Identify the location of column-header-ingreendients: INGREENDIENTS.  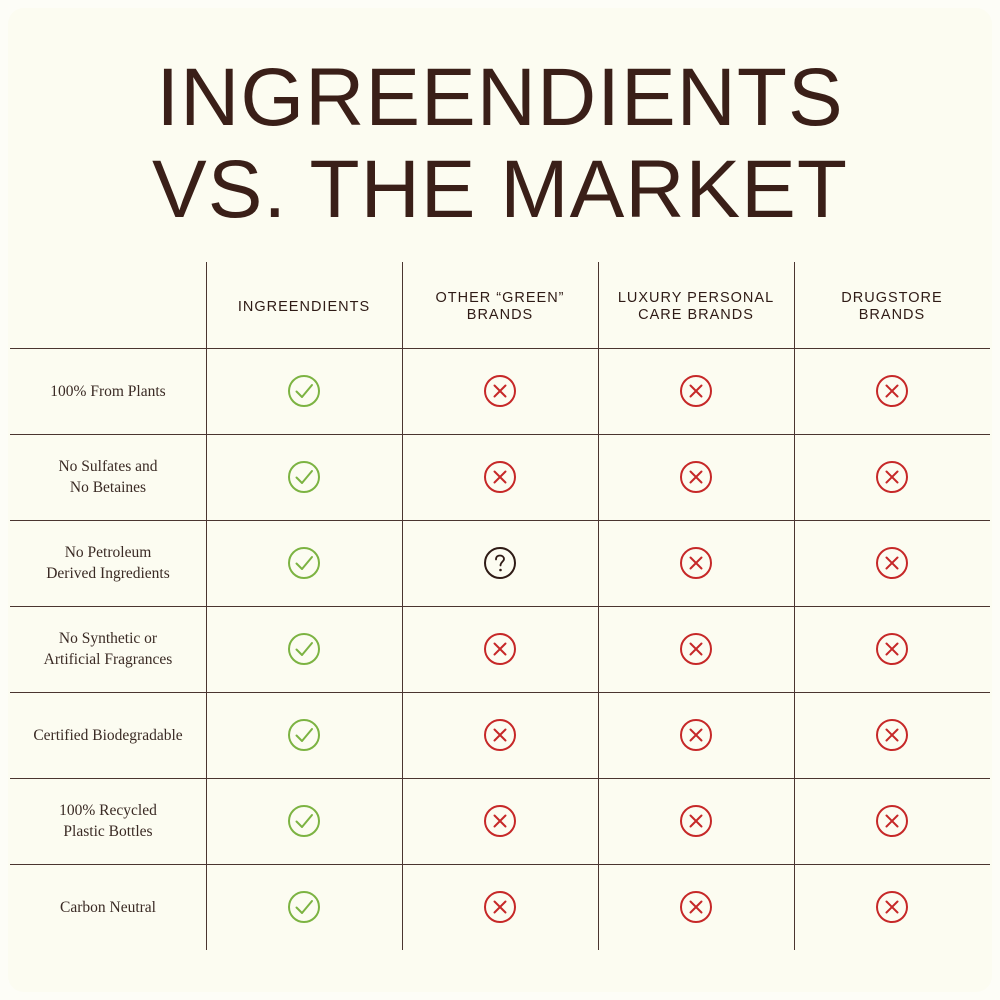
(304, 305).